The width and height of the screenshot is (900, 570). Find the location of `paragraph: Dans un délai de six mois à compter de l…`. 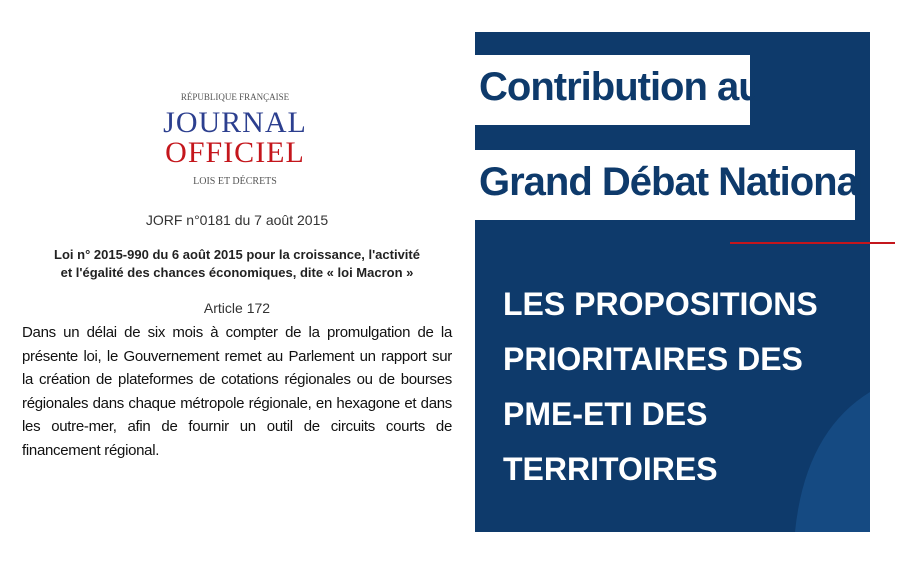

paragraph: Dans un délai de six mois à compter de l… is located at coordinates (237, 391).